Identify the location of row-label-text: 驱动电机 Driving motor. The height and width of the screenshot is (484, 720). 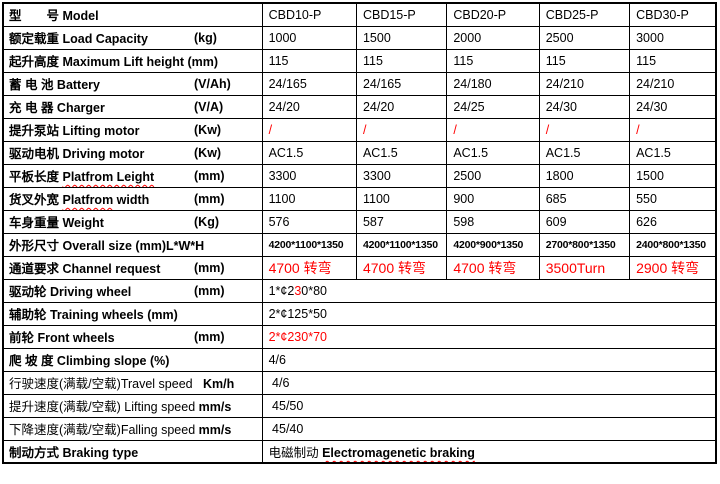
(77, 154).